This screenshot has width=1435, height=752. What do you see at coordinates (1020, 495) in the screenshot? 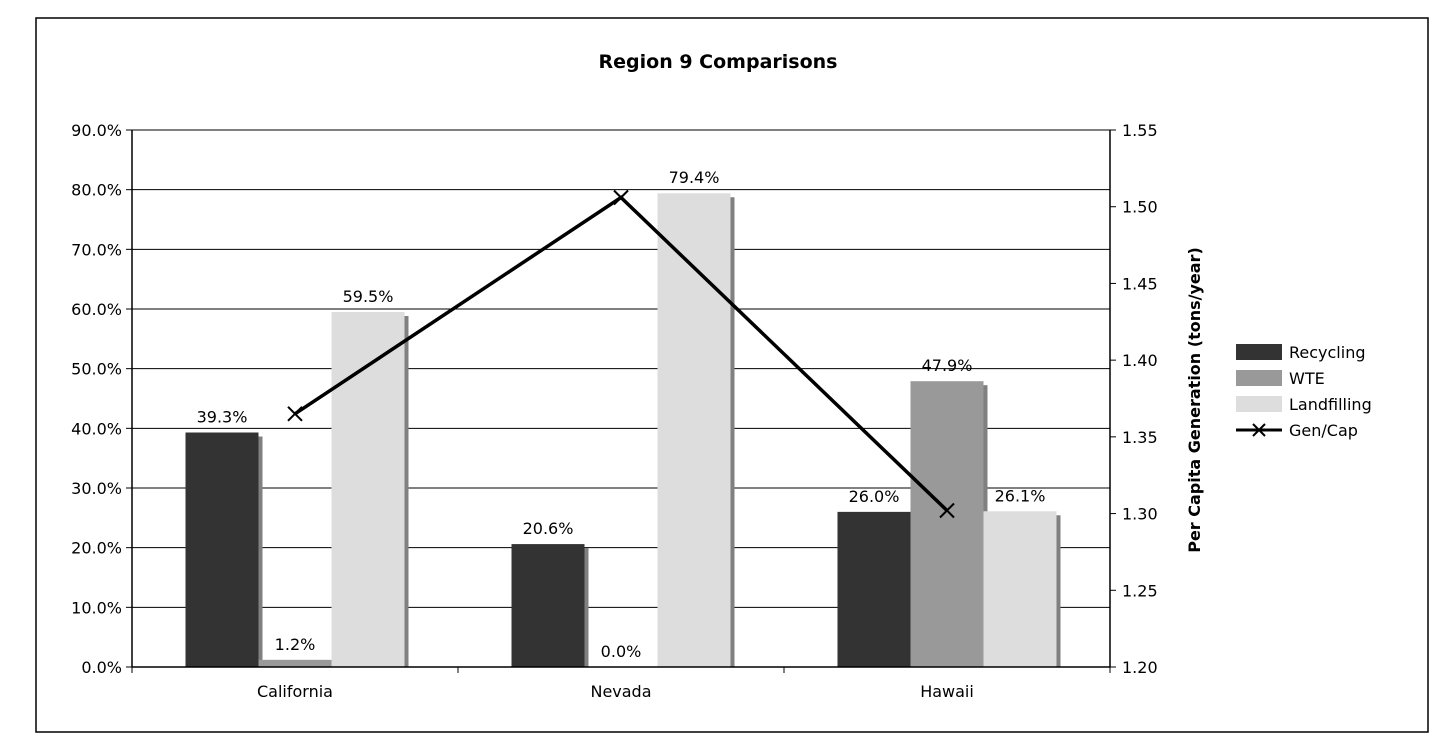
I see `data-label: 26.1%` at bounding box center [1020, 495].